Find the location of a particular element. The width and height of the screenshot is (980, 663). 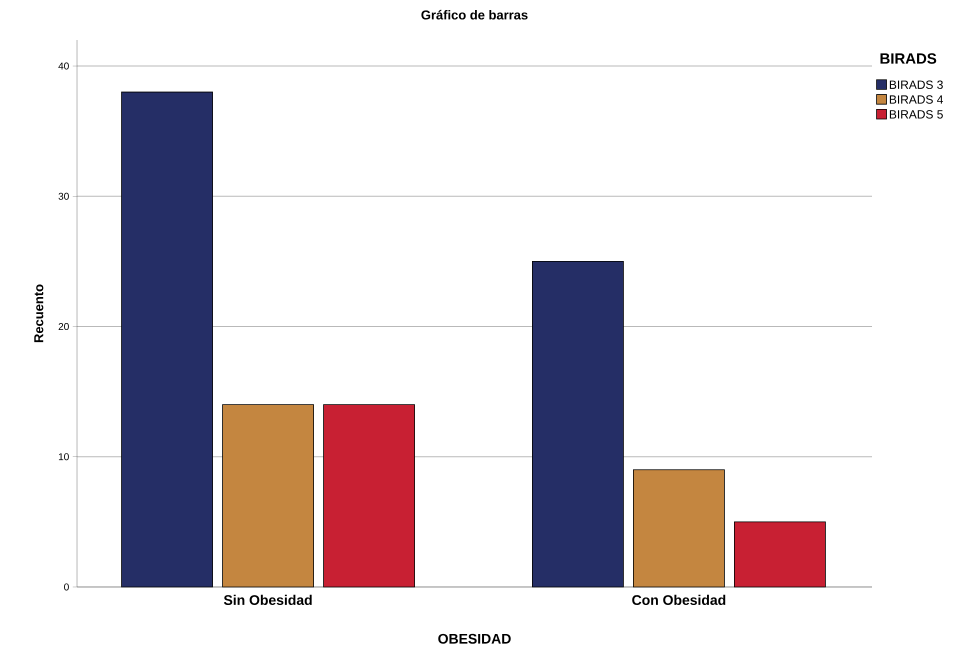

x-tick-label: Con Obesidad is located at coordinates (679, 600).